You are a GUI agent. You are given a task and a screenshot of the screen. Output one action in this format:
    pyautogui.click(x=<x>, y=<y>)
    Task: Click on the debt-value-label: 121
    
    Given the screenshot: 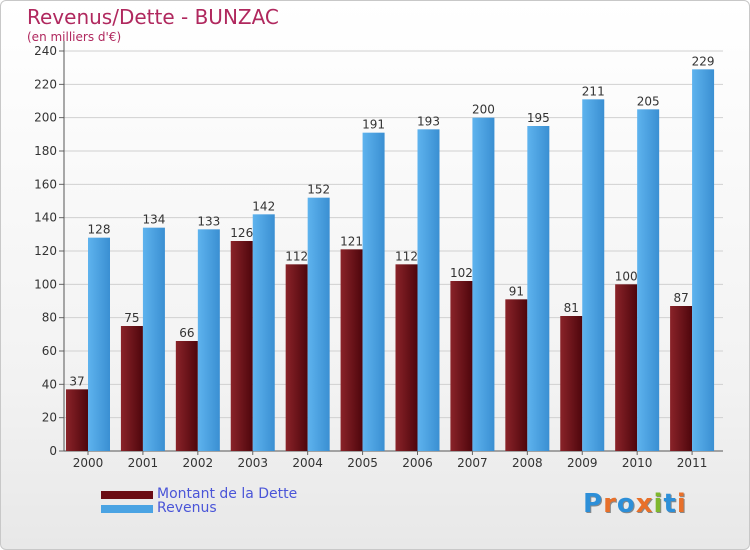 What is the action you would take?
    pyautogui.click(x=351, y=241)
    